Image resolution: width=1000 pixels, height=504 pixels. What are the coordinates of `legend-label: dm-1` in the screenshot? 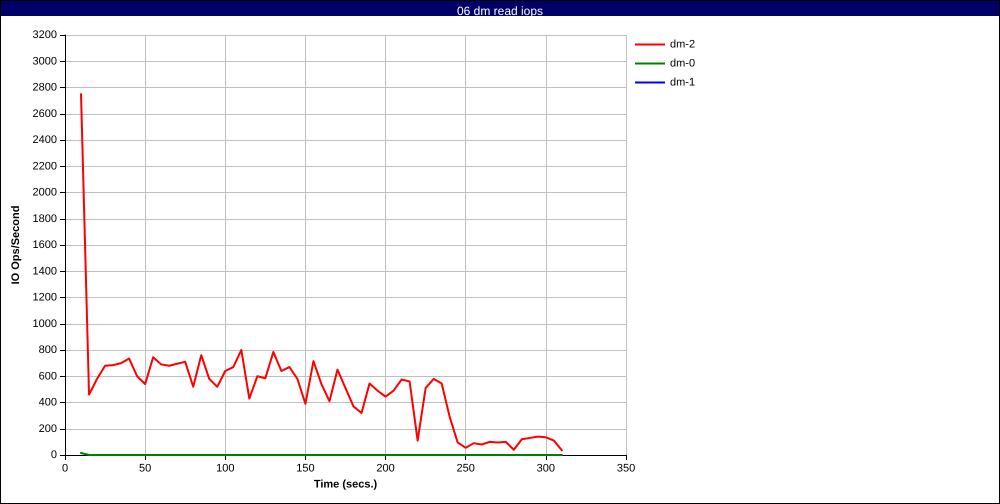 It's located at (683, 82).